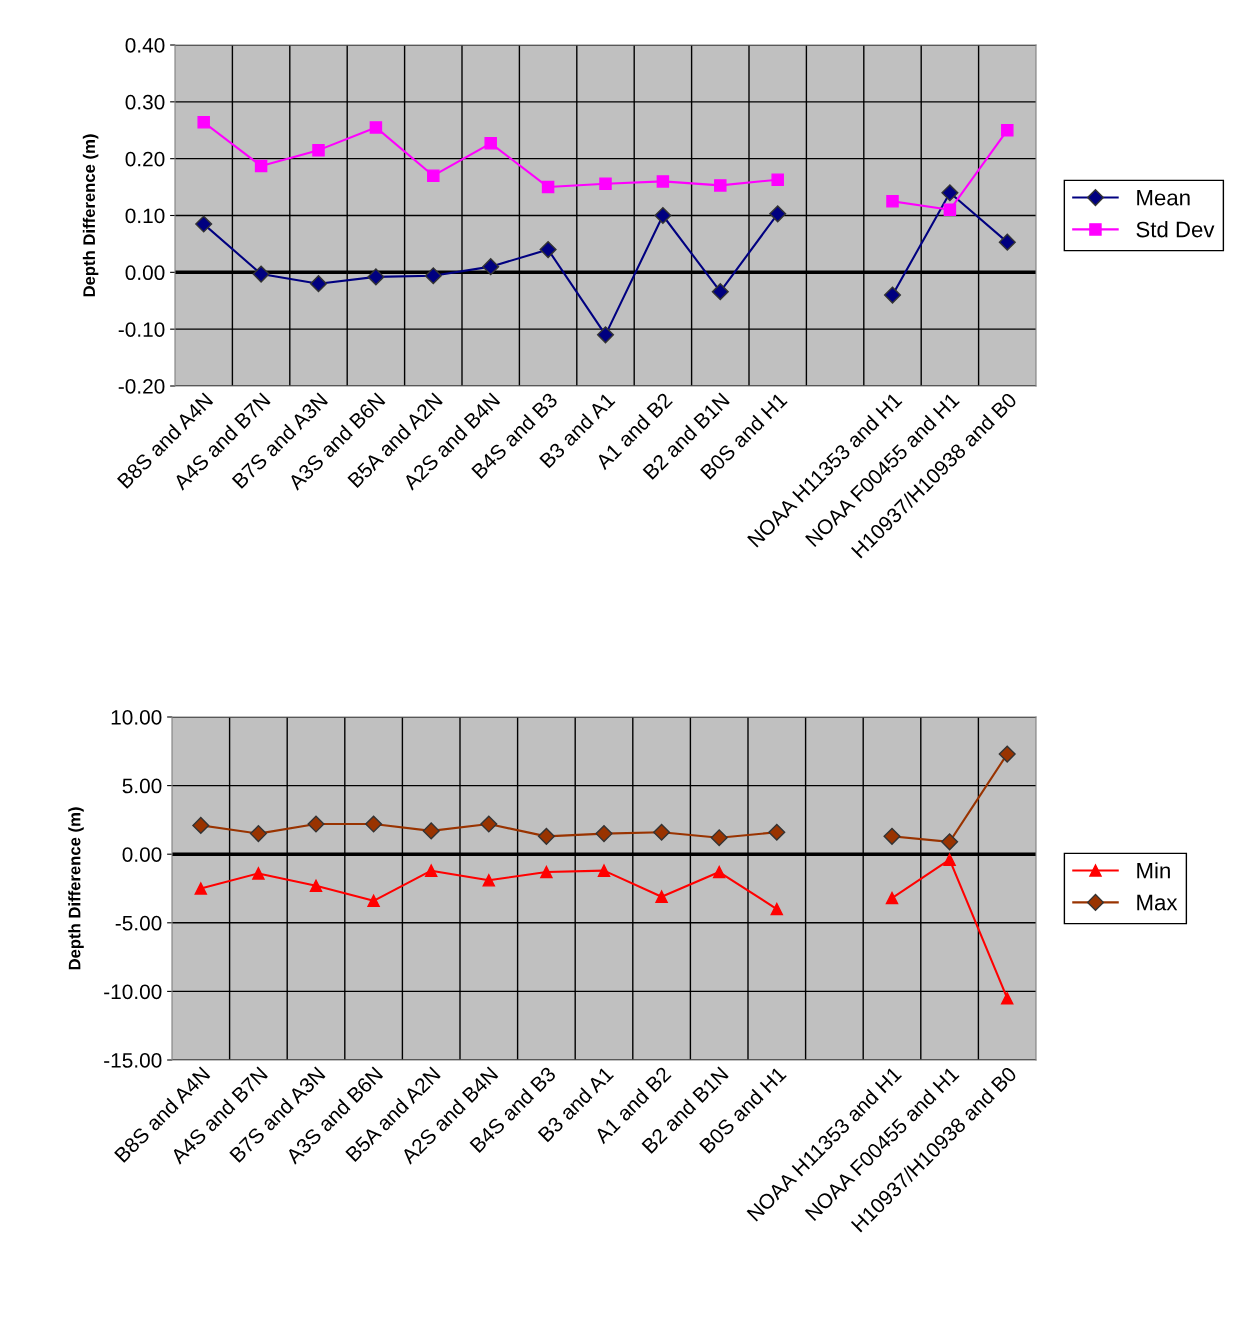 The height and width of the screenshot is (1321, 1236). Describe the element at coordinates (1175, 229) in the screenshot. I see `legend-label: Std Dev` at that location.